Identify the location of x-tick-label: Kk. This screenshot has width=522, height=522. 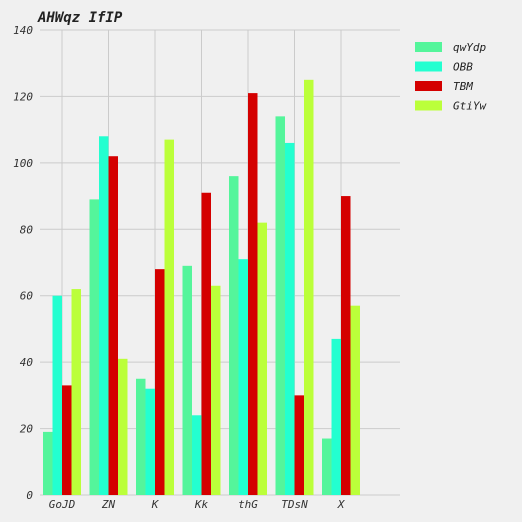
(201, 504).